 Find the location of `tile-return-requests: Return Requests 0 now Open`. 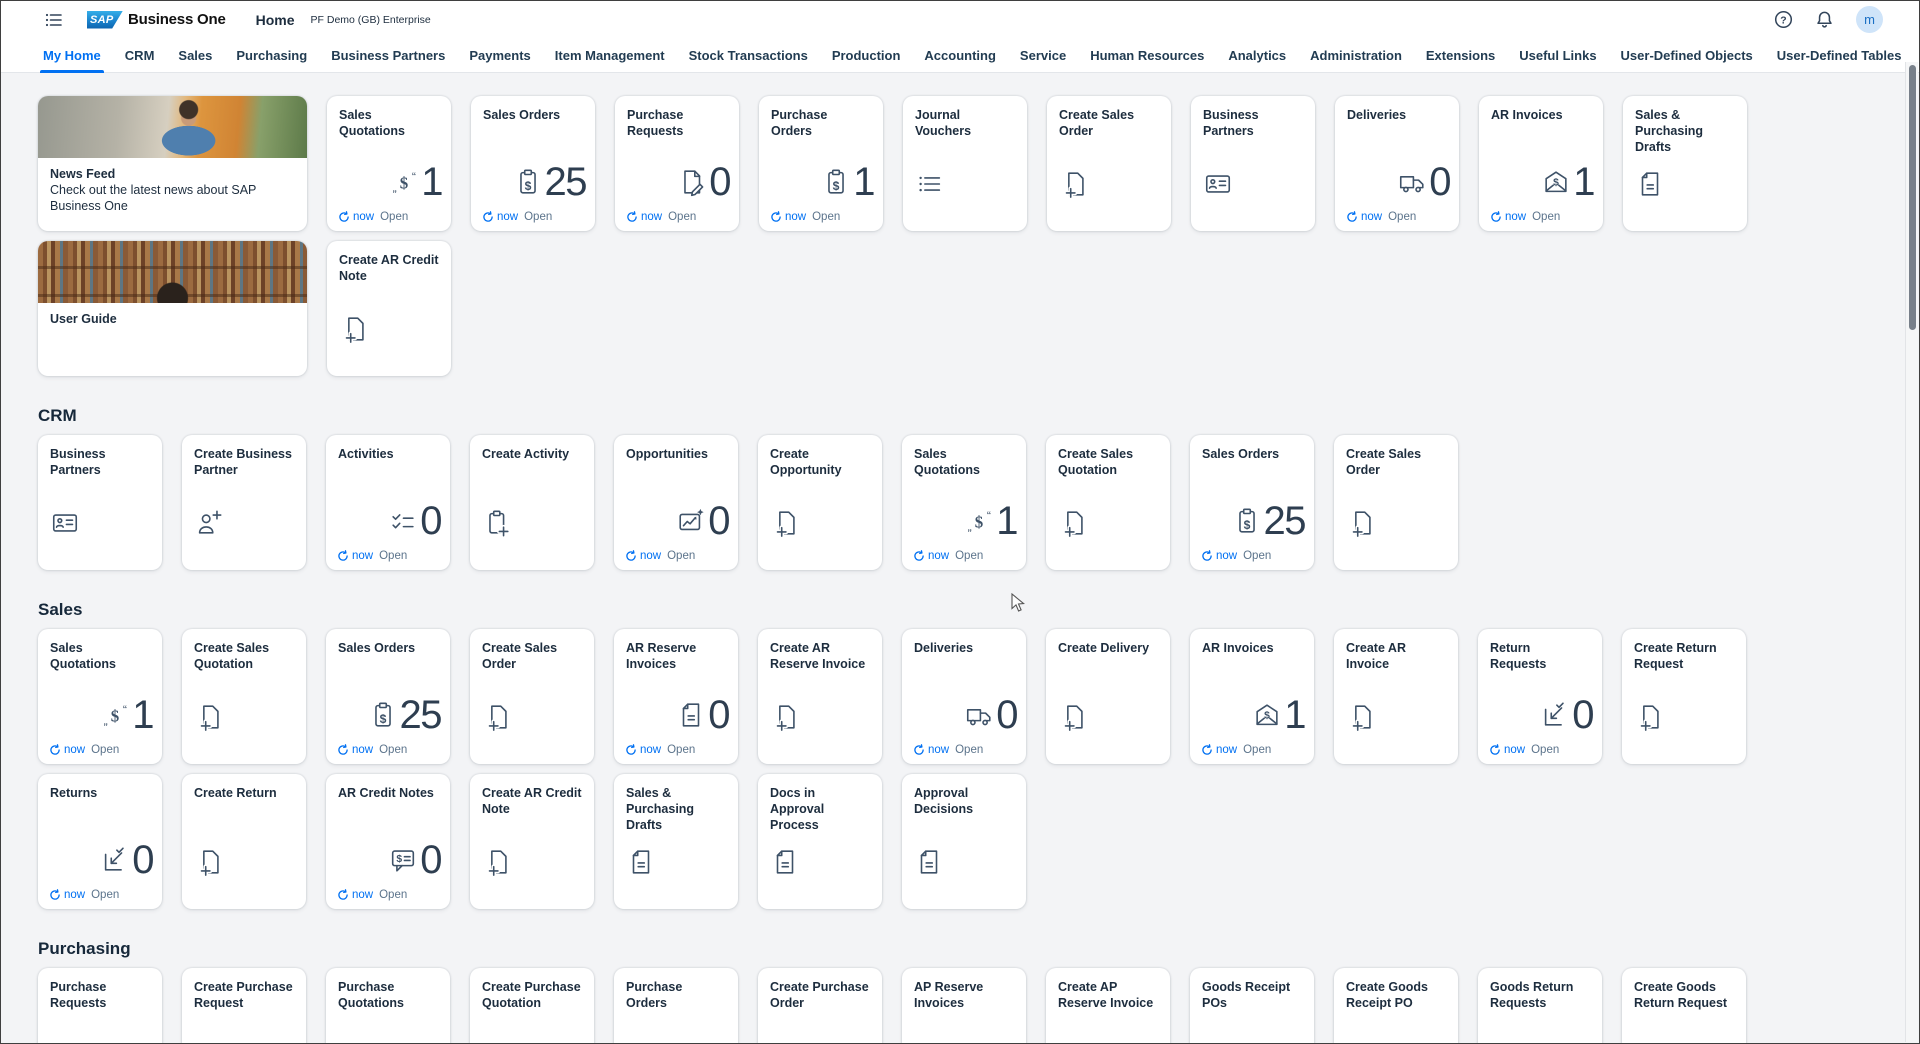

tile-return-requests: Return Requests 0 now Open is located at coordinates (1540, 696).